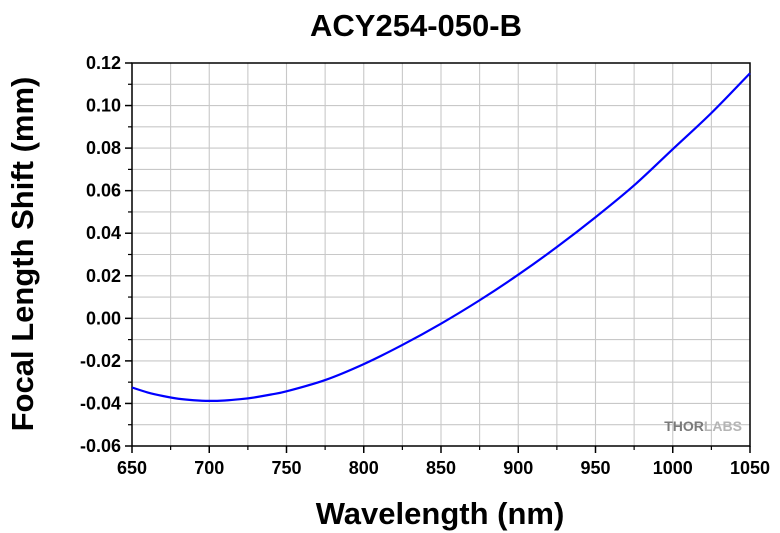 The height and width of the screenshot is (533, 780). I want to click on y-tick-label: 0.02, so click(103, 276).